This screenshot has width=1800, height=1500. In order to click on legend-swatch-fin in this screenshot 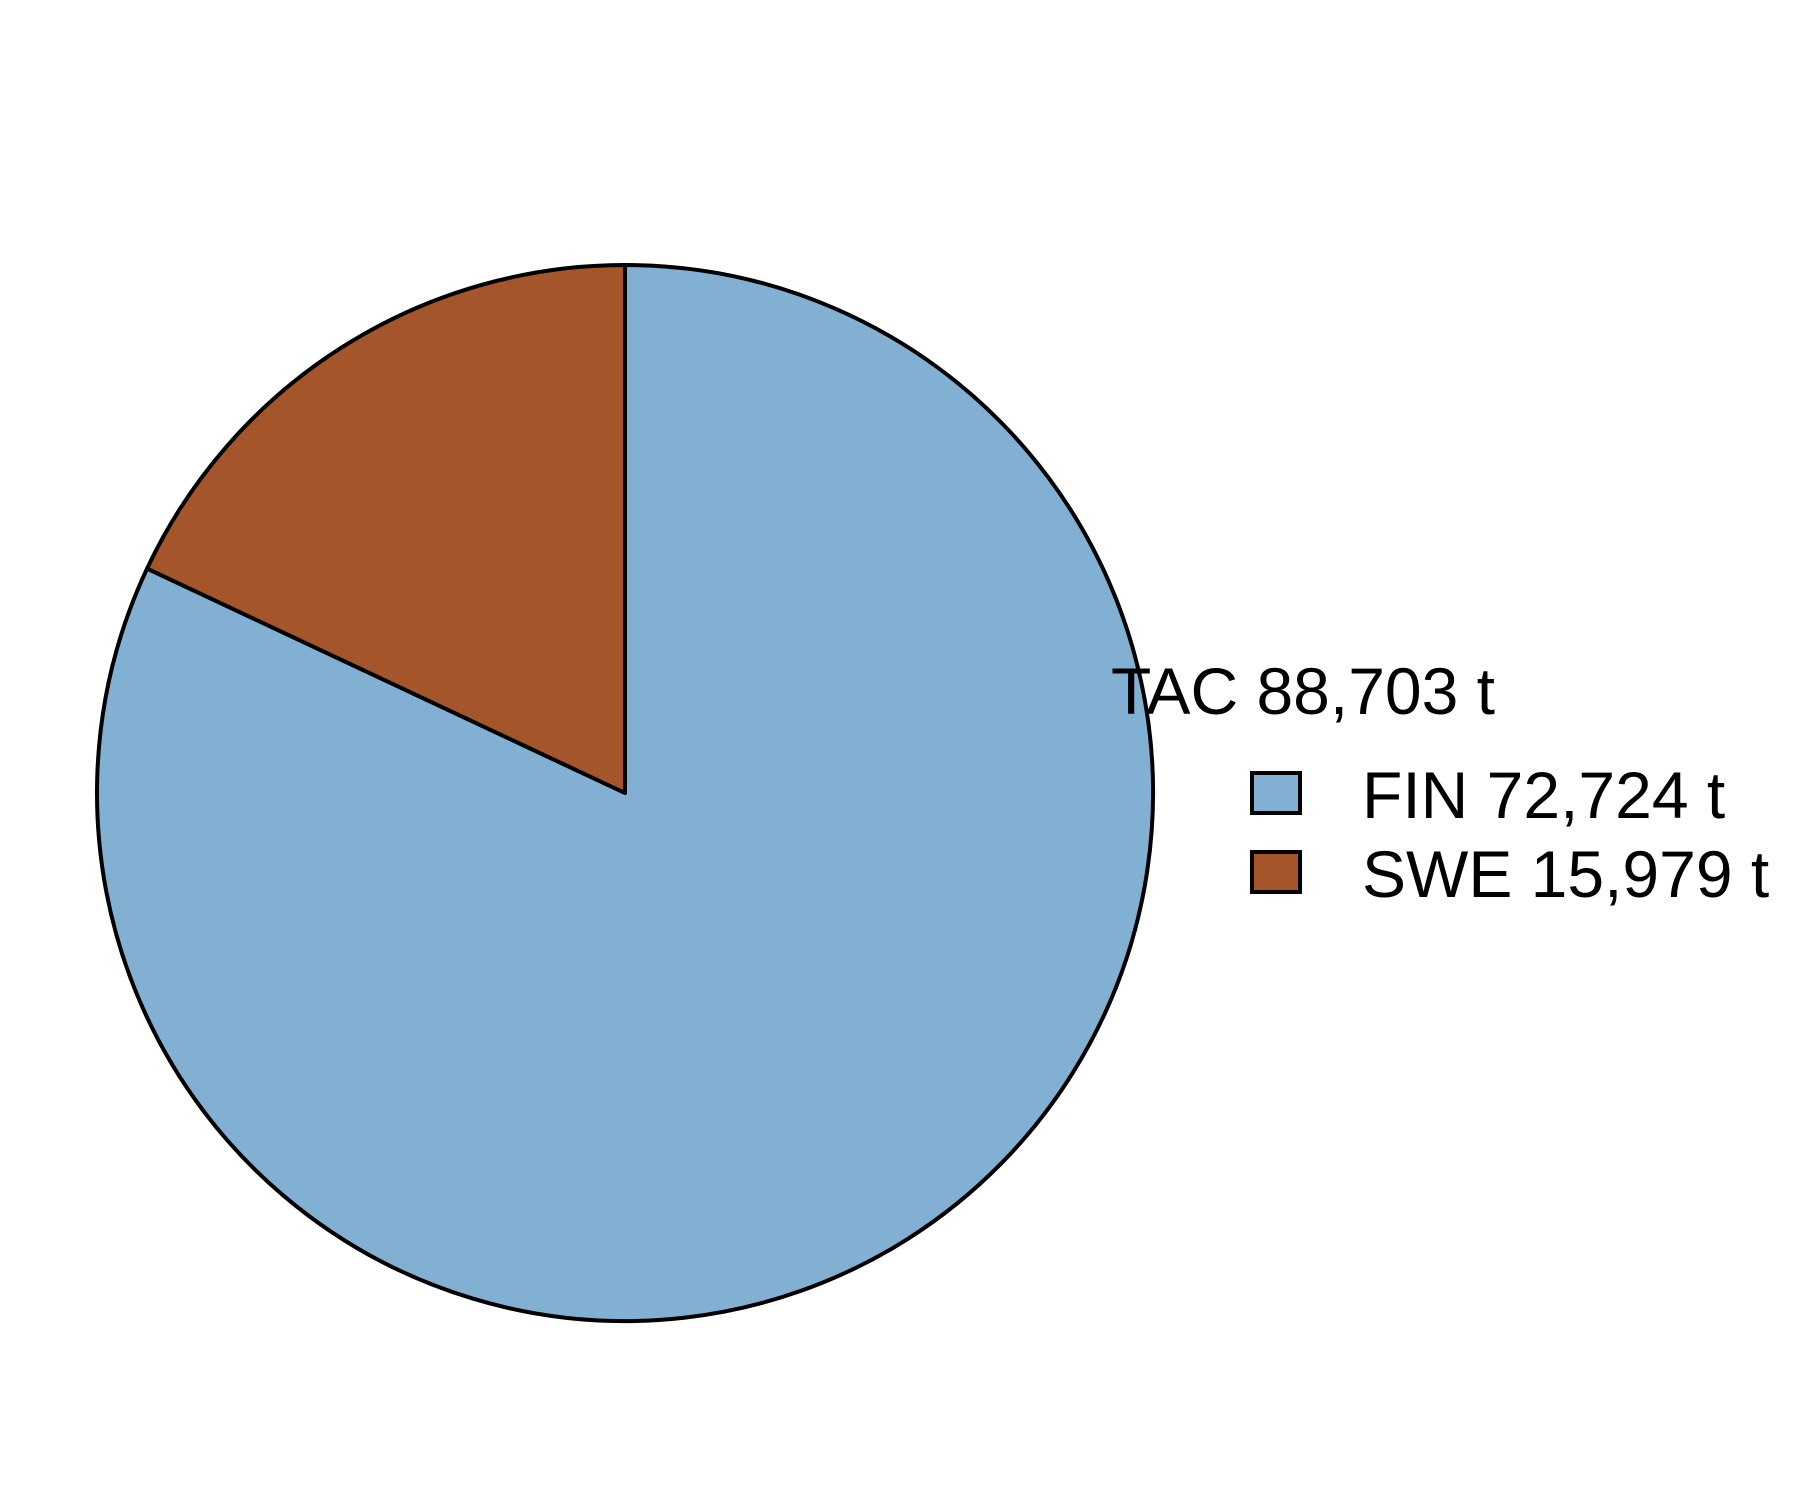, I will do `click(1276, 793)`.